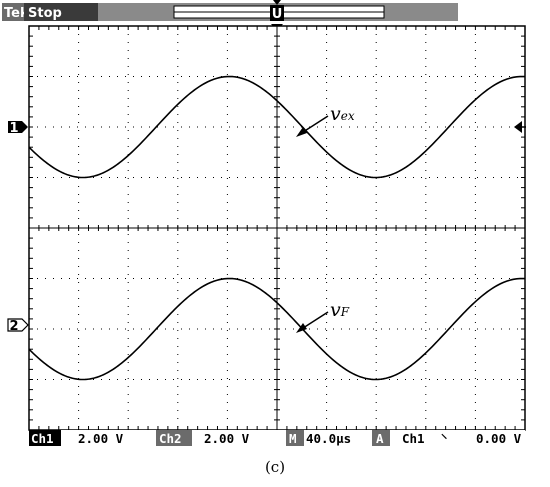 The width and height of the screenshot is (550, 487). What do you see at coordinates (340, 310) in the screenshot?
I see `svg-text: vF` at bounding box center [340, 310].